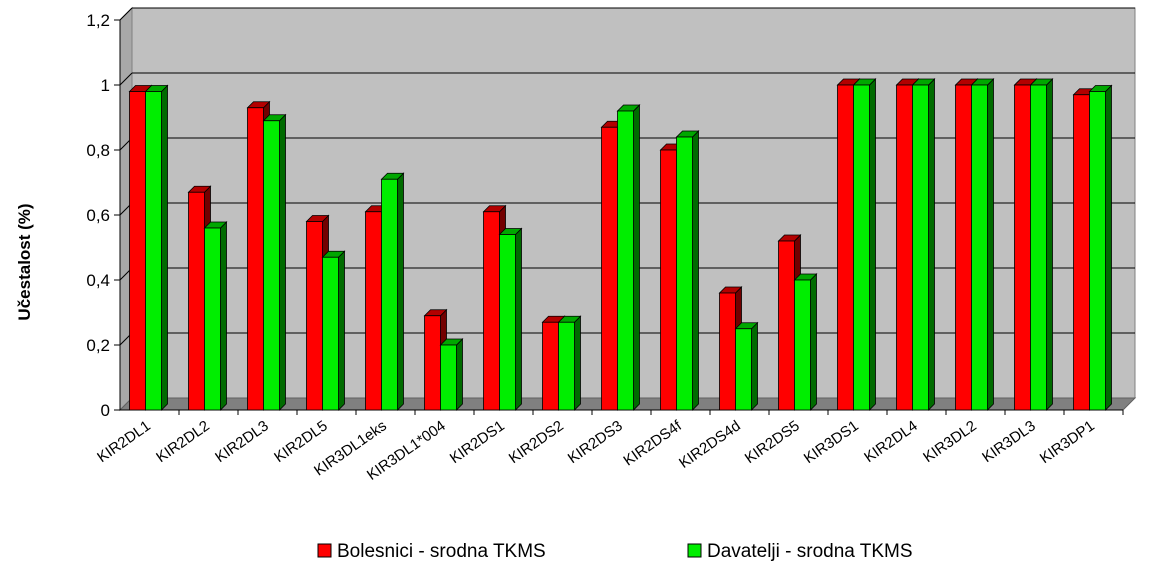  I want to click on x-tick-label: KIR2DS4f, so click(652, 443).